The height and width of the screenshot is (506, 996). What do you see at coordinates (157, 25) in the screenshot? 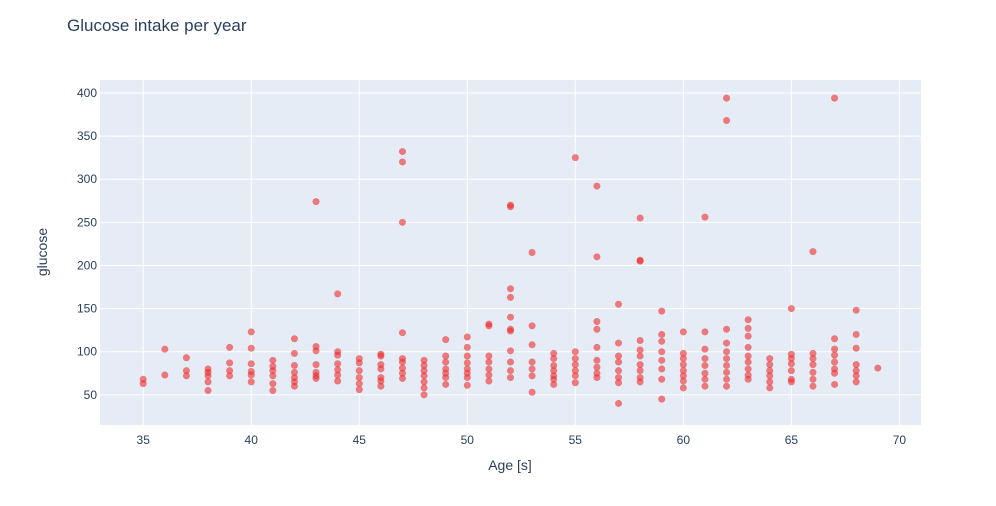
I see `chart-title: Glucose intake per year` at bounding box center [157, 25].